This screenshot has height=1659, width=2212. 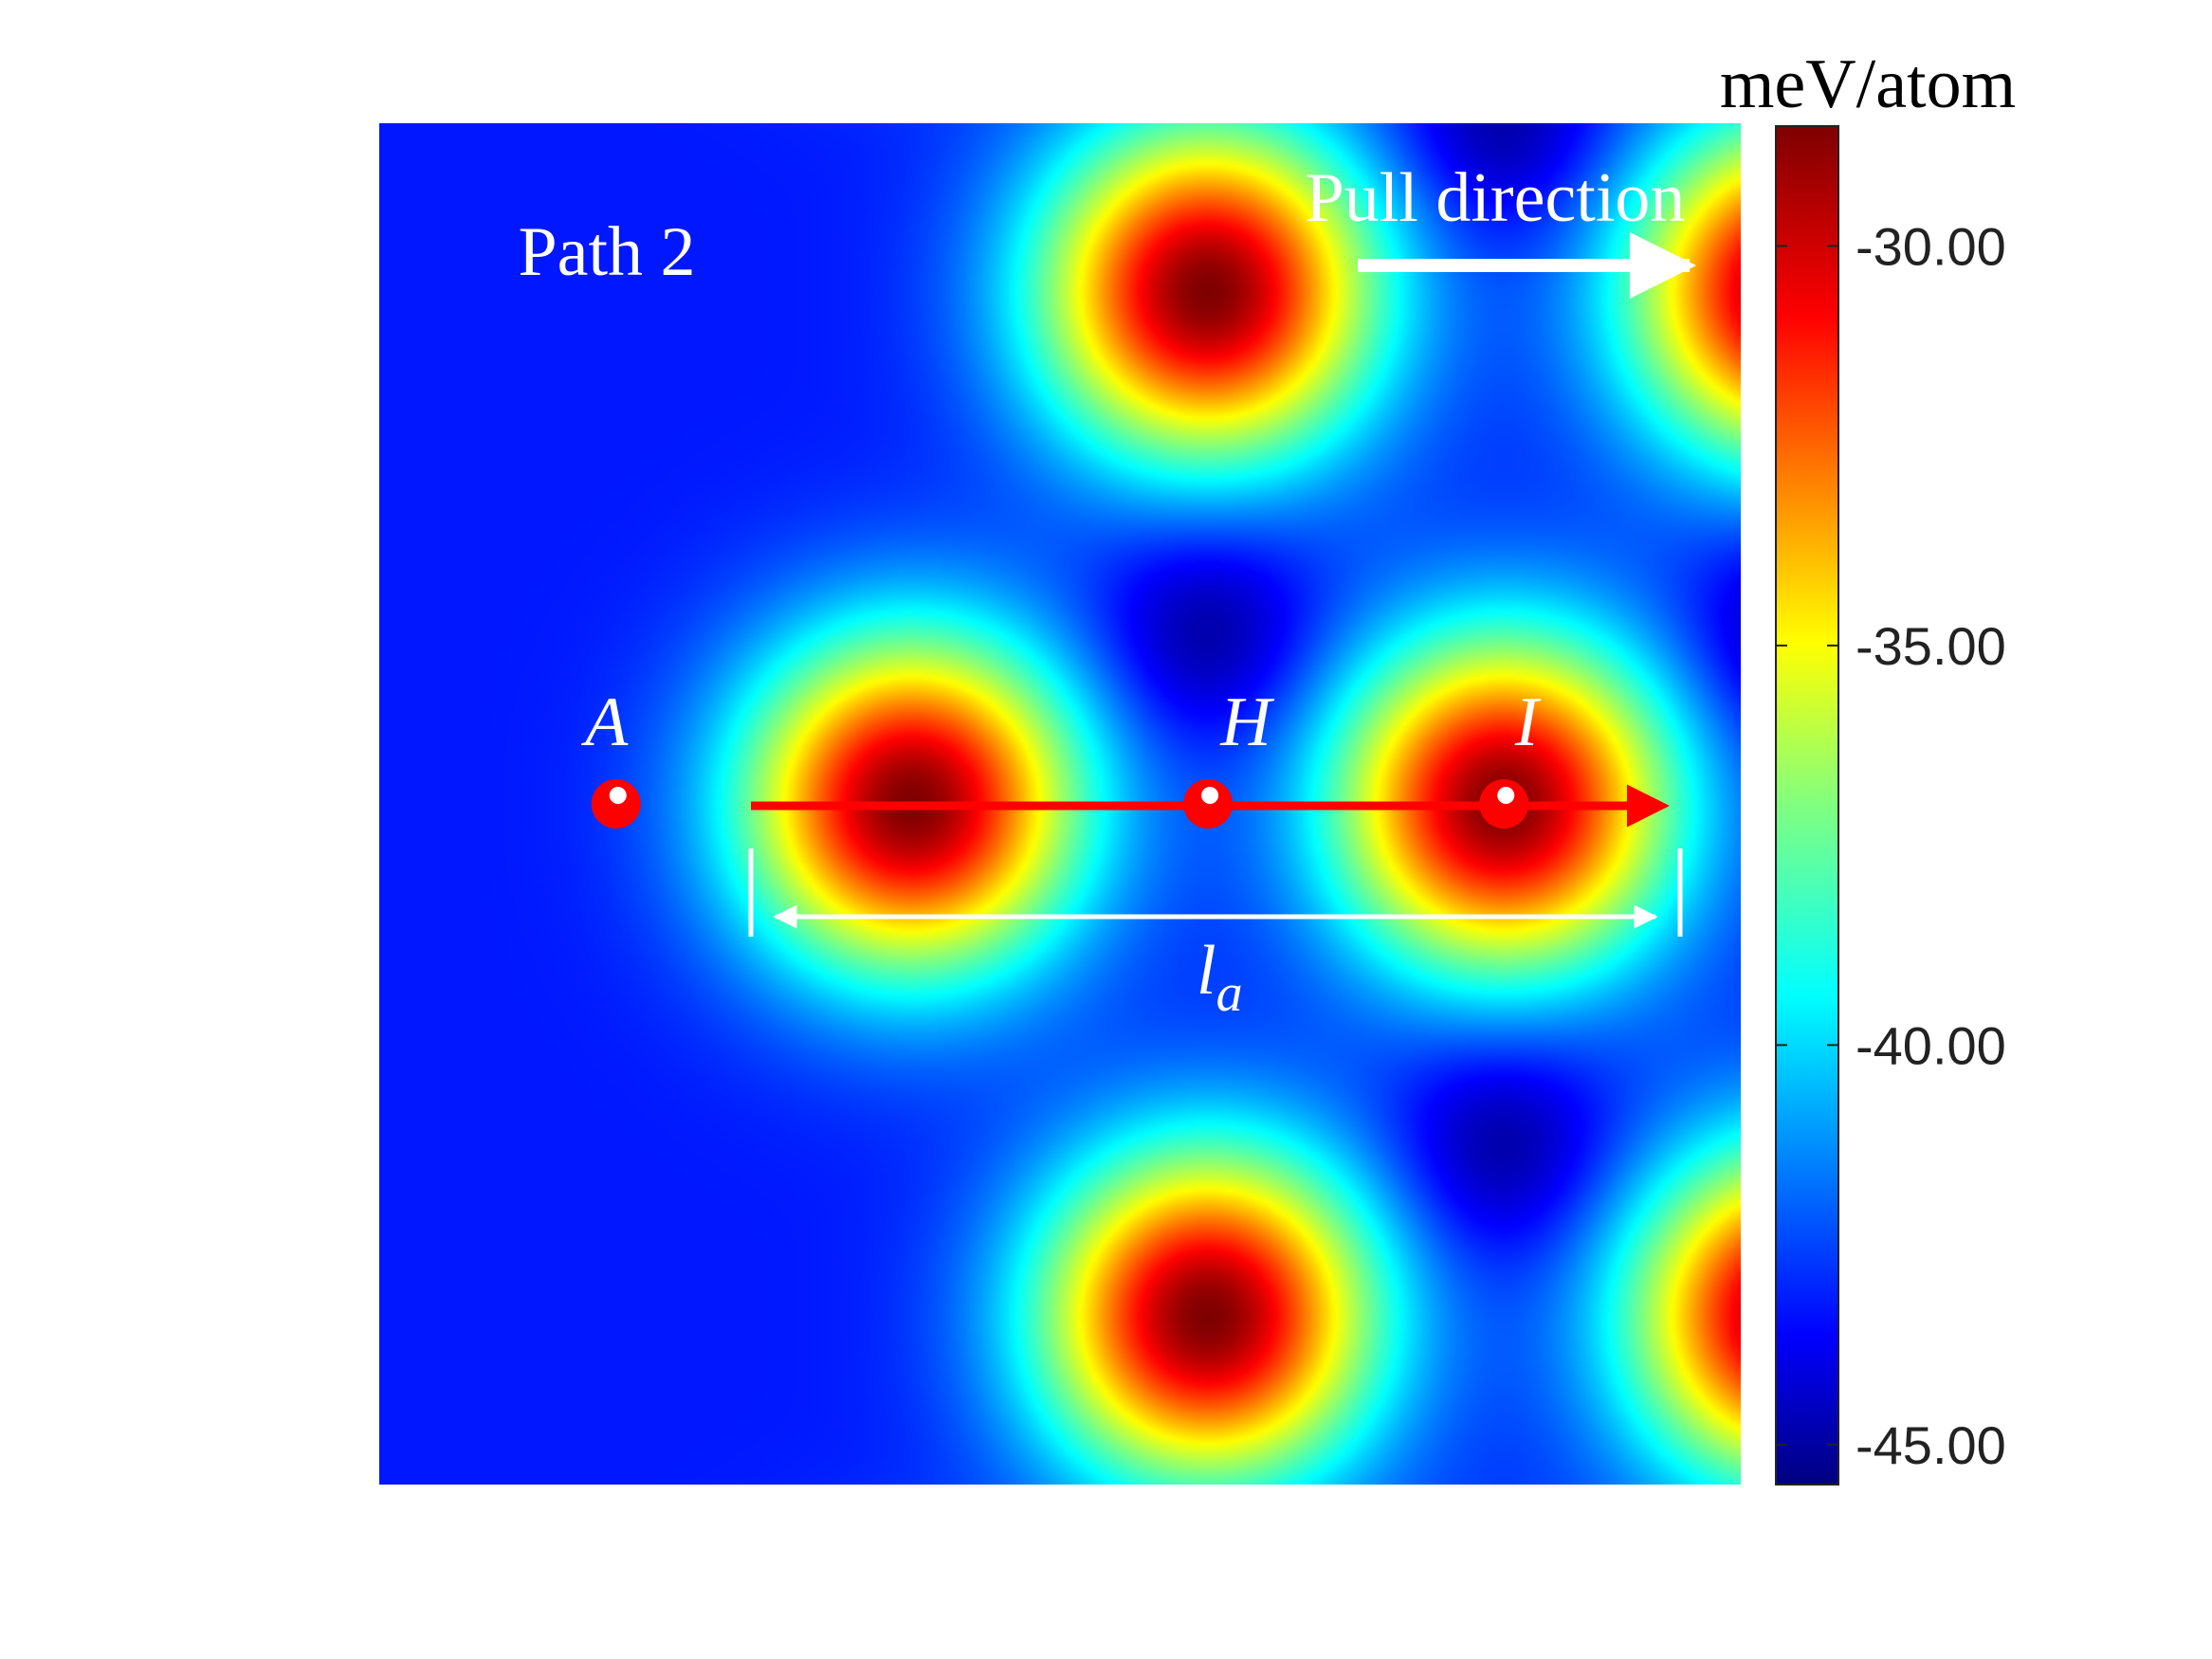 I want to click on panel-label: Path 2, so click(x=606, y=252).